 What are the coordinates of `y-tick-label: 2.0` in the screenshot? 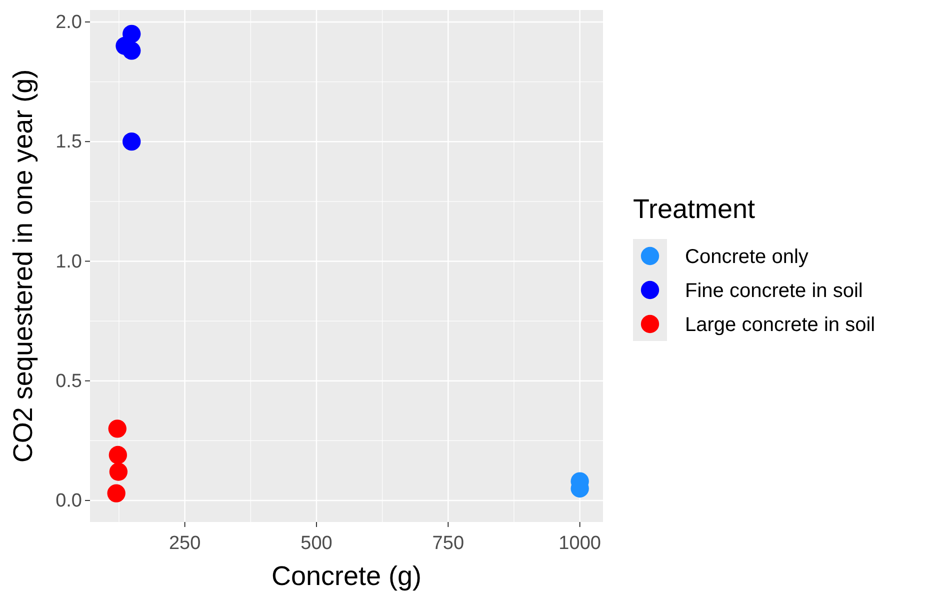 It's located at (69, 23).